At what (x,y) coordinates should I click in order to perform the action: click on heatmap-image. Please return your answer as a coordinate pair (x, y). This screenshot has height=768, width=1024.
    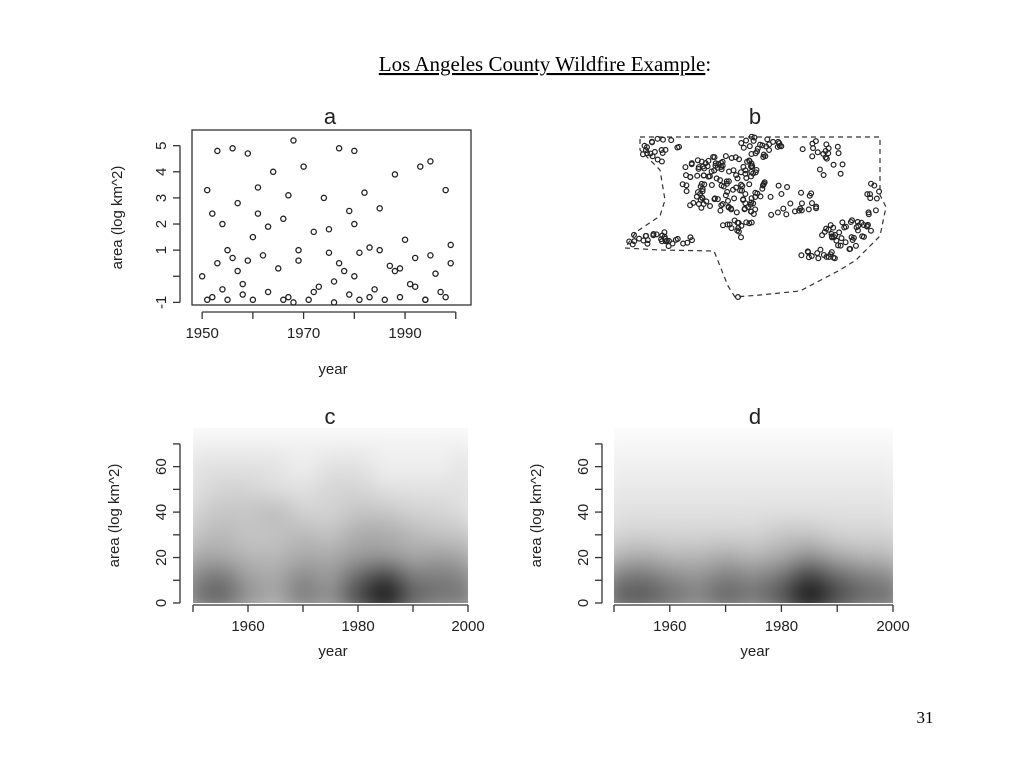
    Looking at the image, I should click on (330, 517).